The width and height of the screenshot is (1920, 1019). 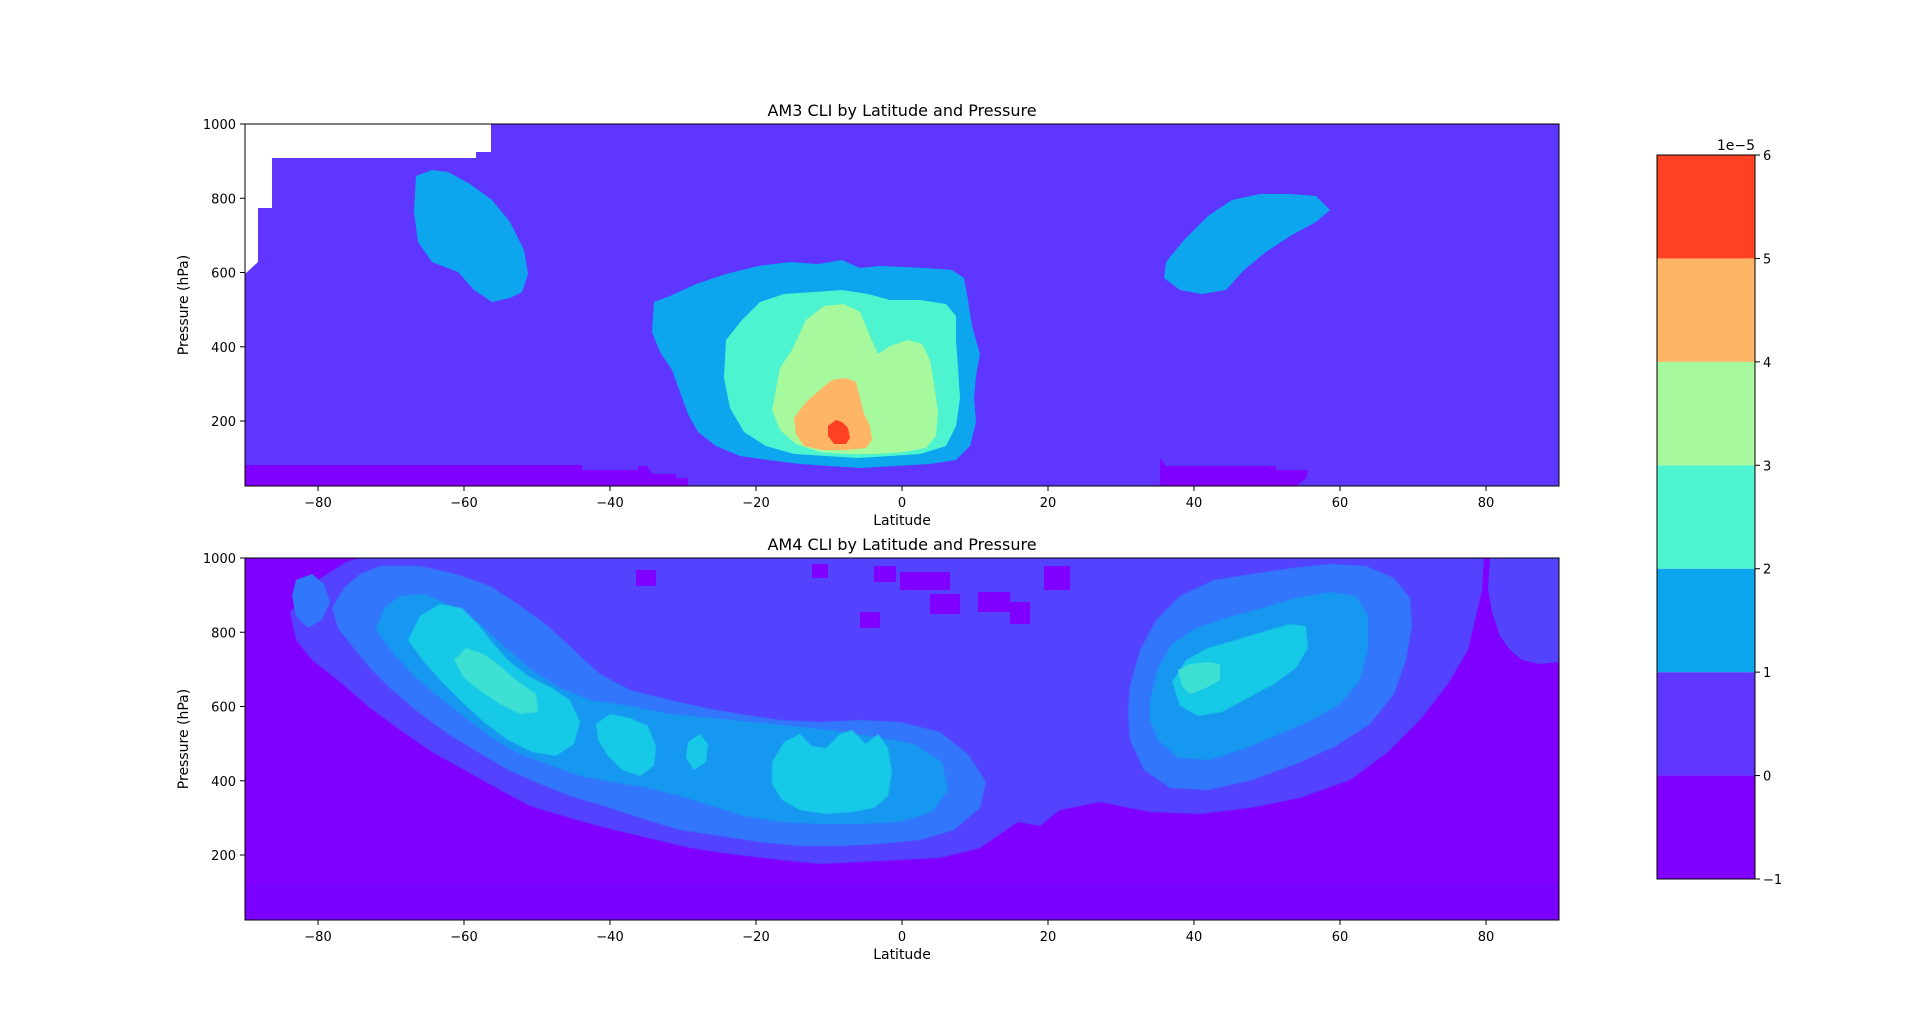 What do you see at coordinates (471, 236) in the screenshot?
I see `am3-level-1-south-midlat` at bounding box center [471, 236].